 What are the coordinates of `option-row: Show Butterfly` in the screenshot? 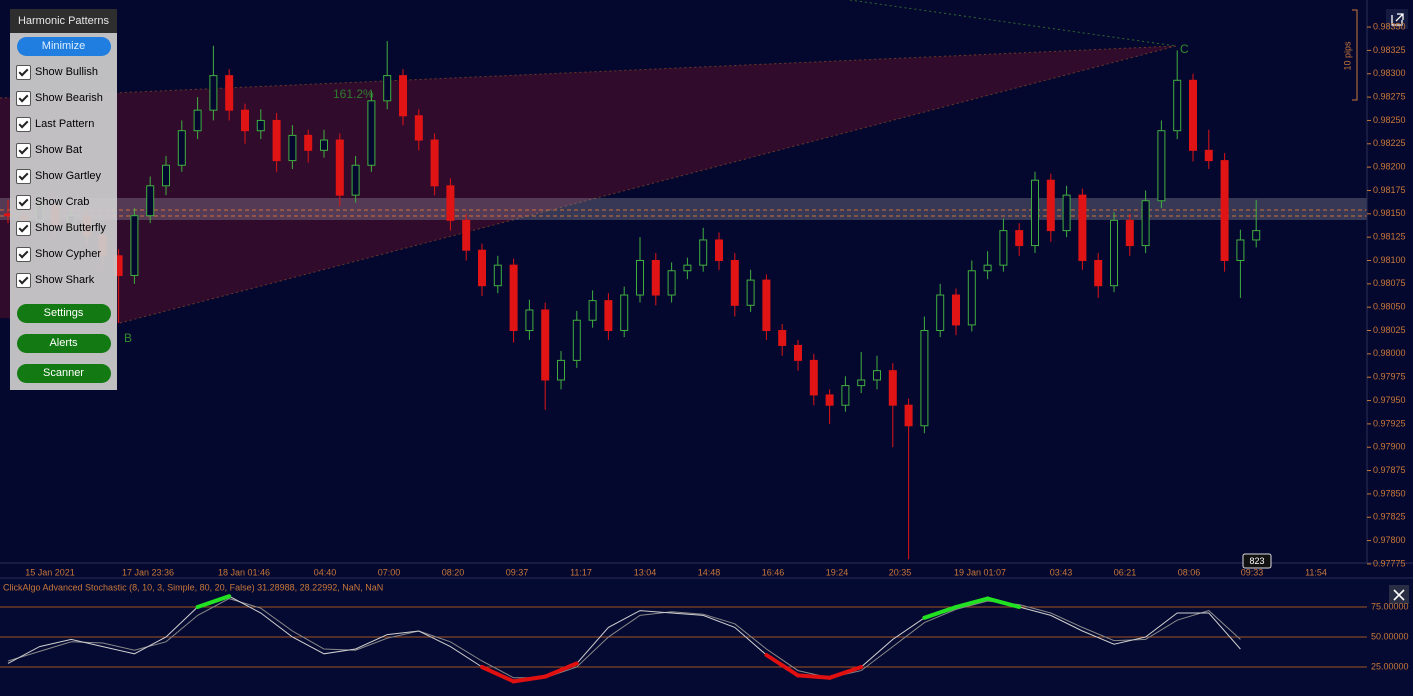 It's located at (63, 228).